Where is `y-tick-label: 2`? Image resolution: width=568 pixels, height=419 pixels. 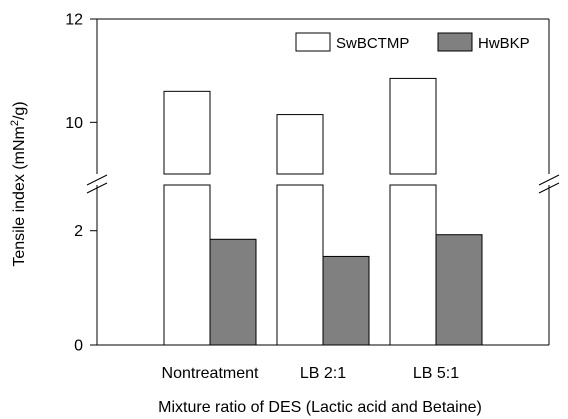
y-tick-label: 2 is located at coordinates (78, 231).